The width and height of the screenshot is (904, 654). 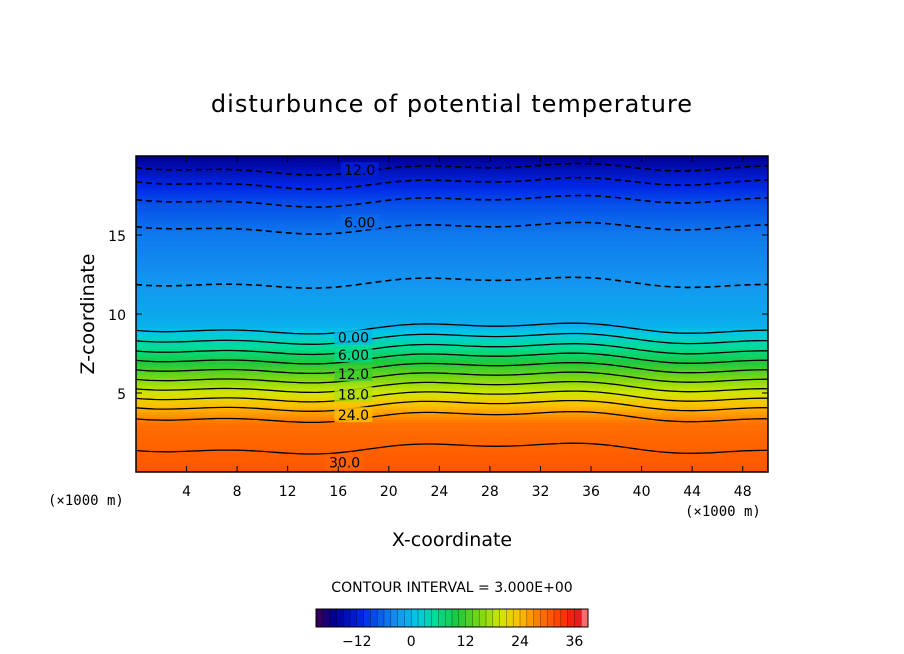 What do you see at coordinates (541, 492) in the screenshot?
I see `x-tick-label: 32` at bounding box center [541, 492].